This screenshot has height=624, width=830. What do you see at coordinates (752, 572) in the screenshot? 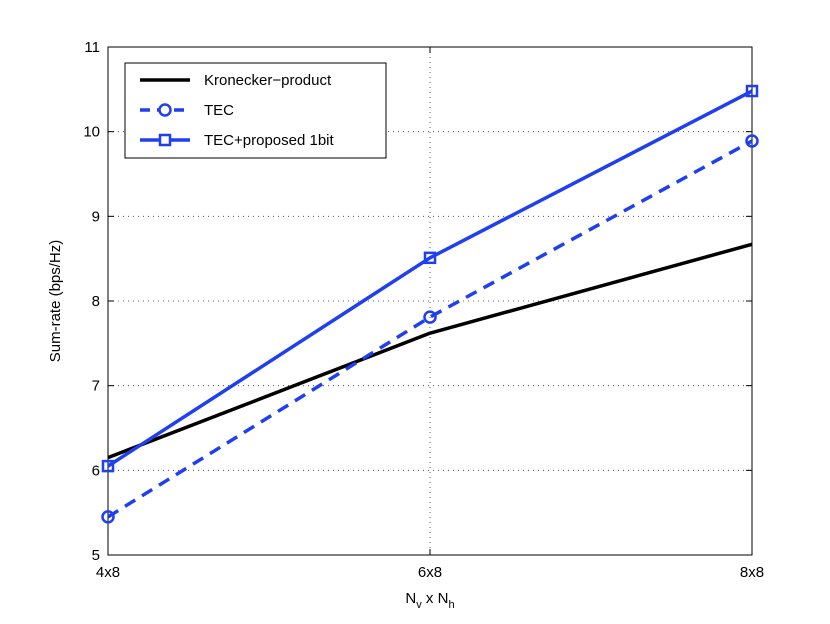
I see `x-tick-label: 8x8` at bounding box center [752, 572].